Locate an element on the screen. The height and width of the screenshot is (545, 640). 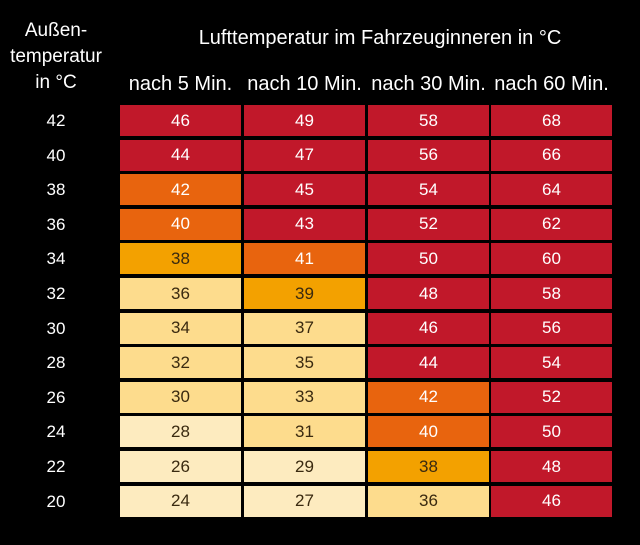
outside-temperature-header-line-2: temperatur is located at coordinates (56, 56).